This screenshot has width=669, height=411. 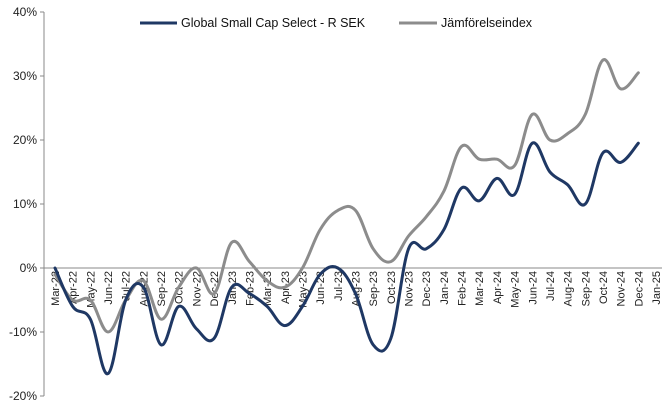 I want to click on y-tick-label: 0%, so click(x=29, y=268).